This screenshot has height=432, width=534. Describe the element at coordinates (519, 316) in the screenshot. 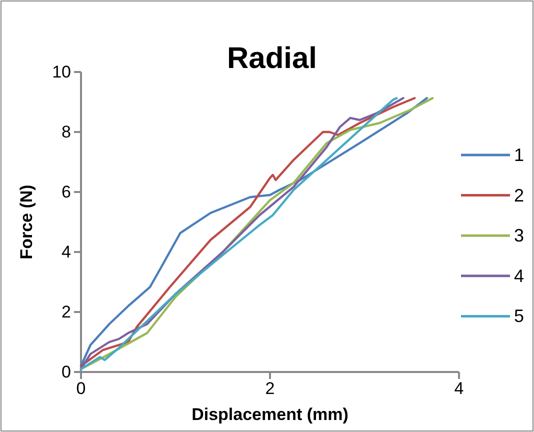

I see `legend-label: 5` at that location.